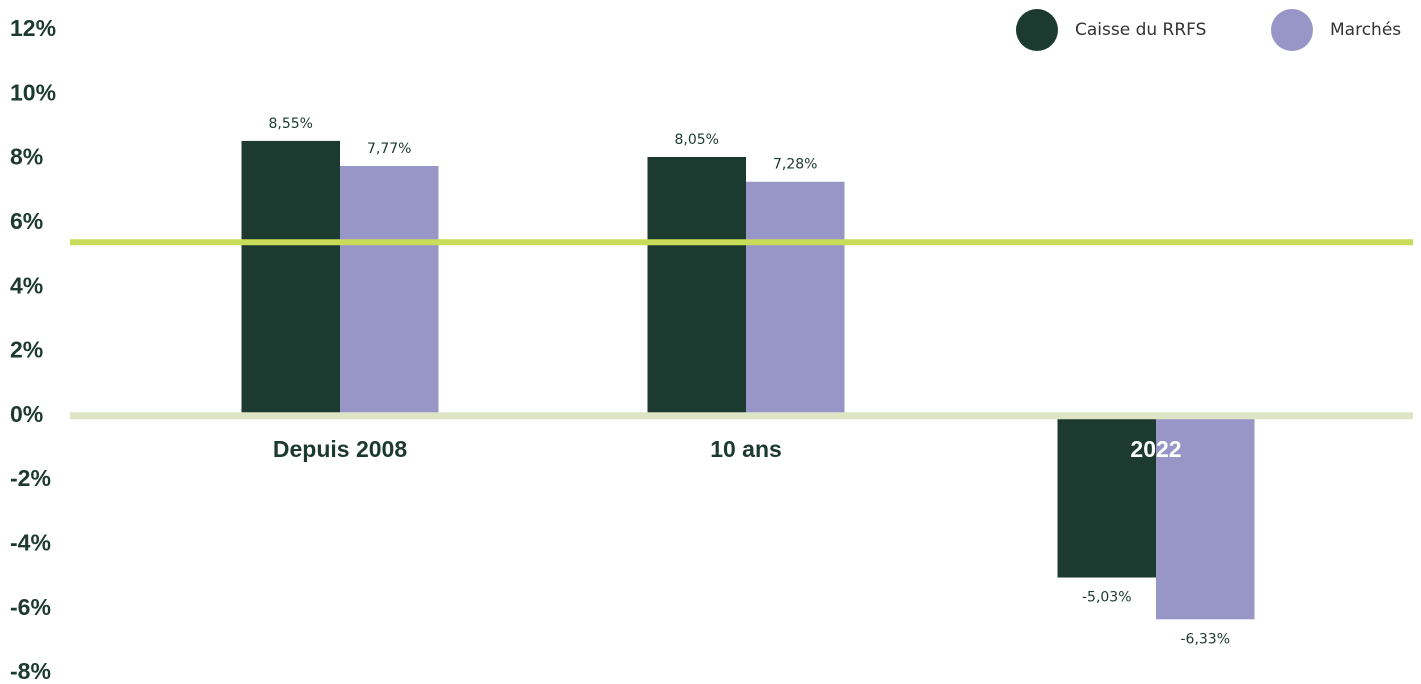 The image size is (1421, 684). What do you see at coordinates (30, 607) in the screenshot?
I see `y-tick-label: -6%` at bounding box center [30, 607].